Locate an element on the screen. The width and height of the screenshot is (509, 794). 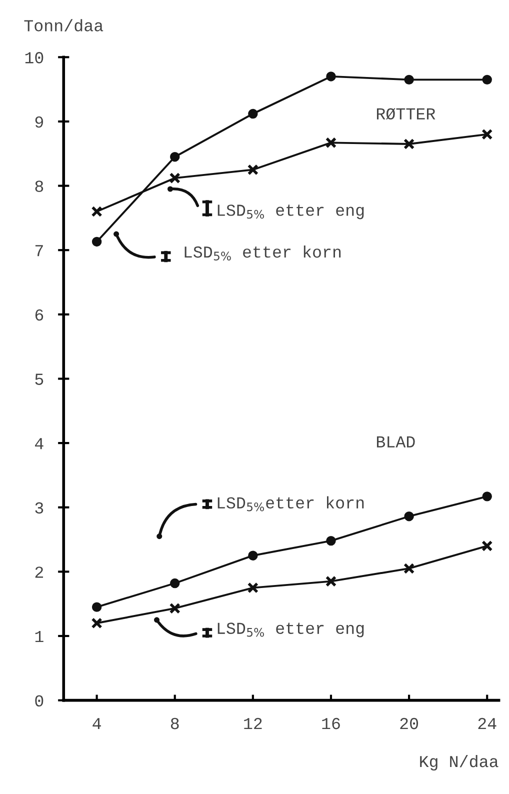
y-tick-label: 5 is located at coordinates (39, 379).